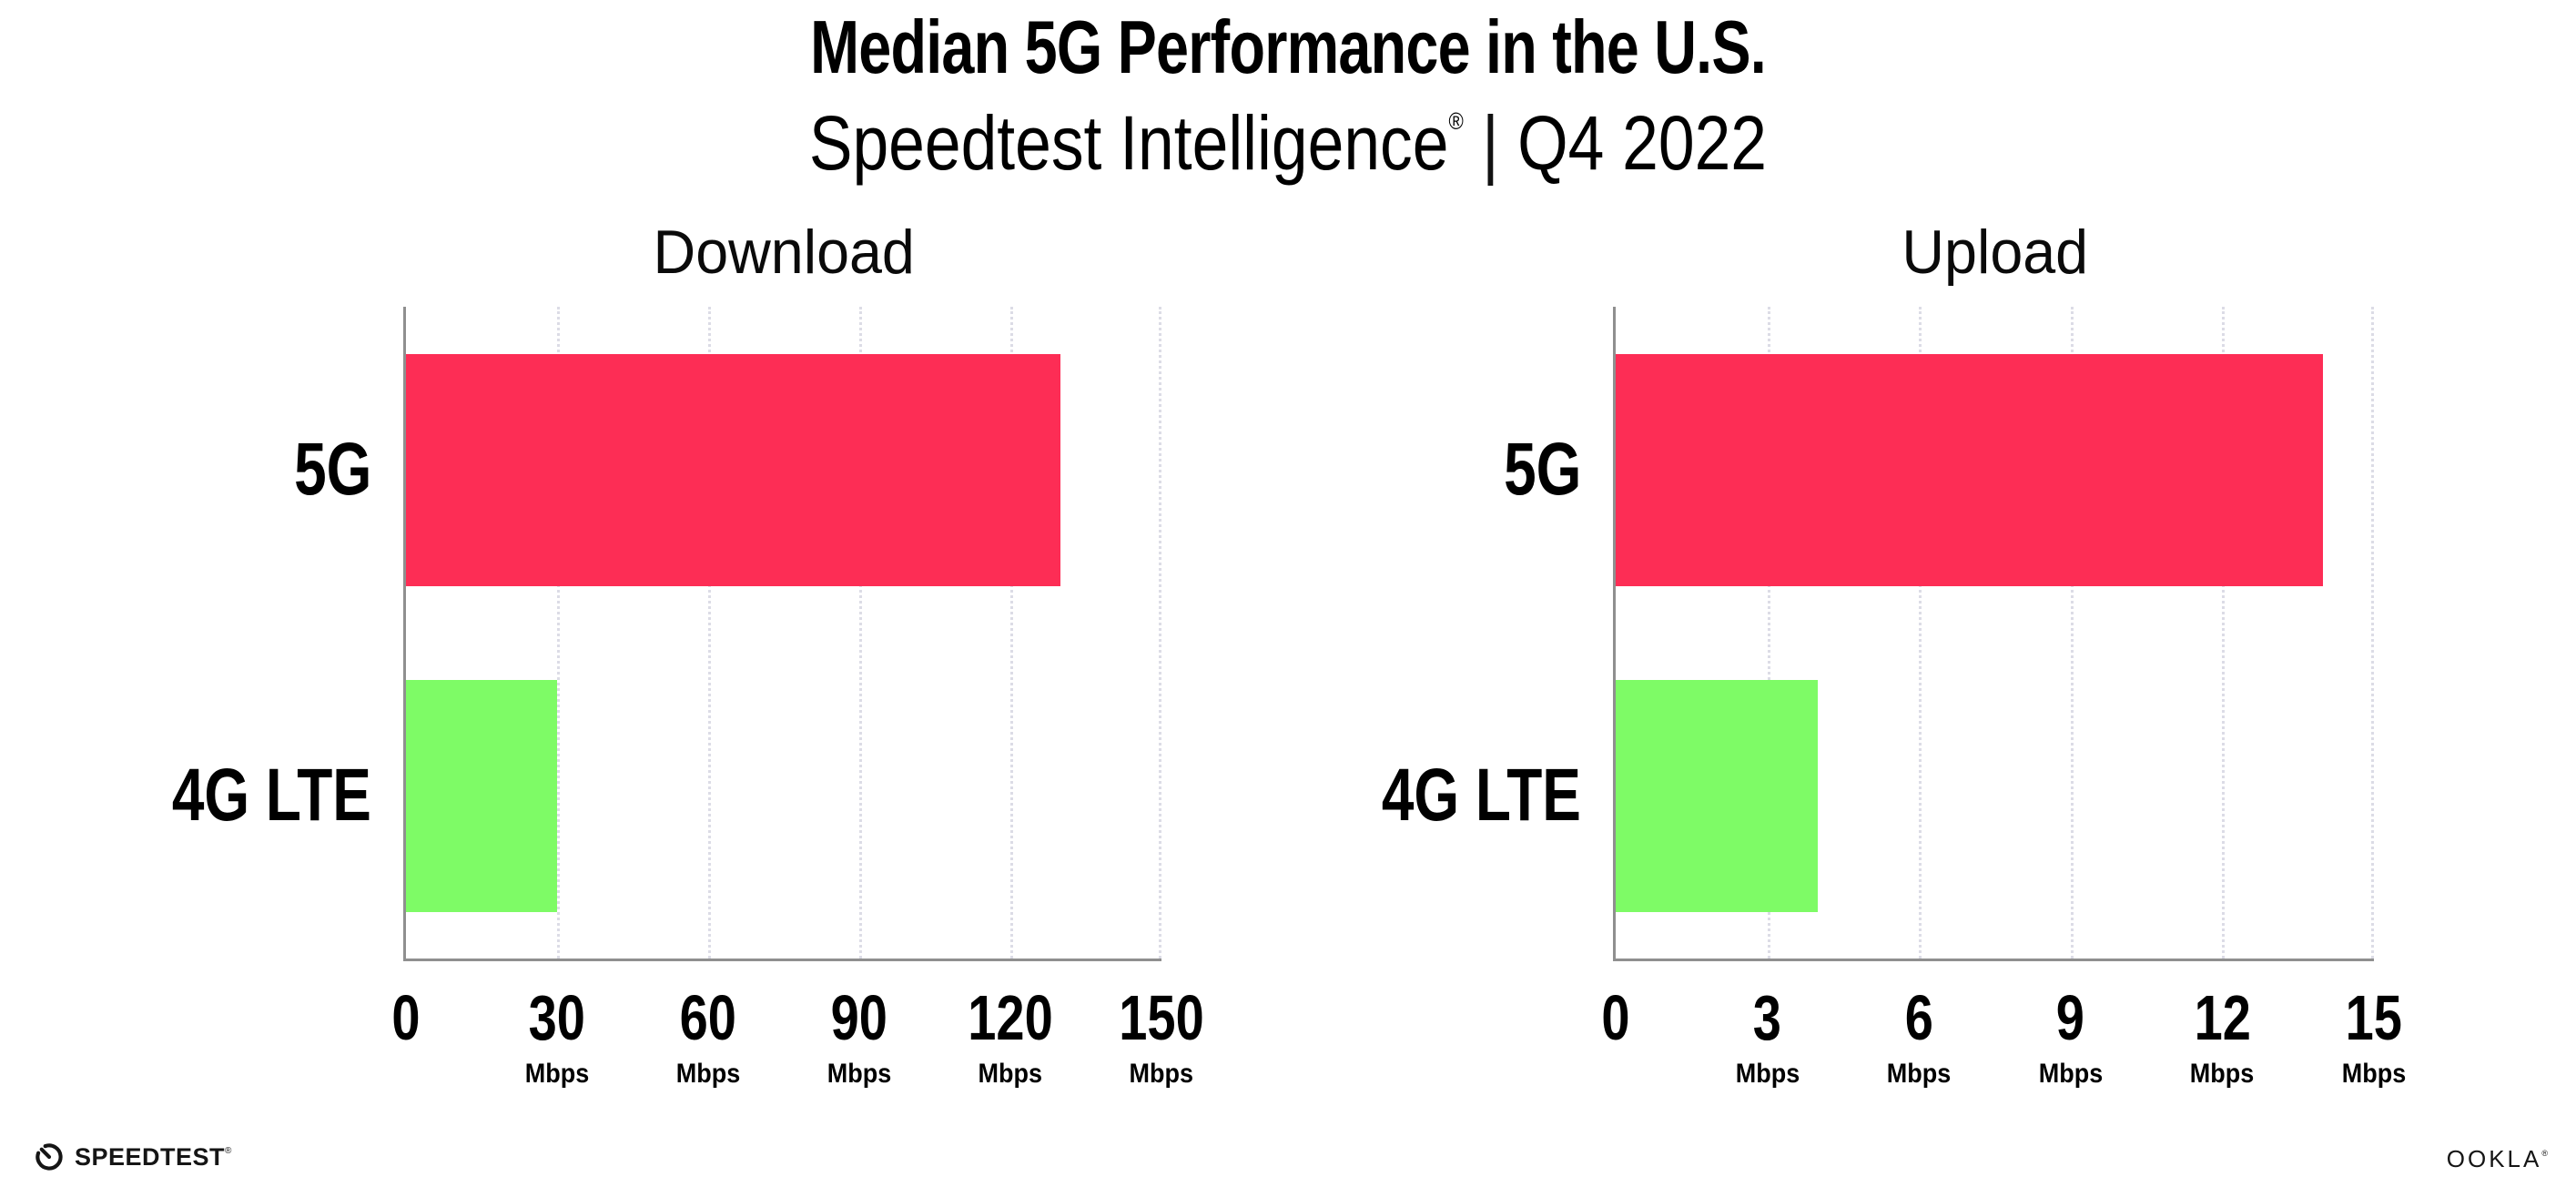 The height and width of the screenshot is (1197, 2576). I want to click on tick-value-text: 60, so click(708, 1018).